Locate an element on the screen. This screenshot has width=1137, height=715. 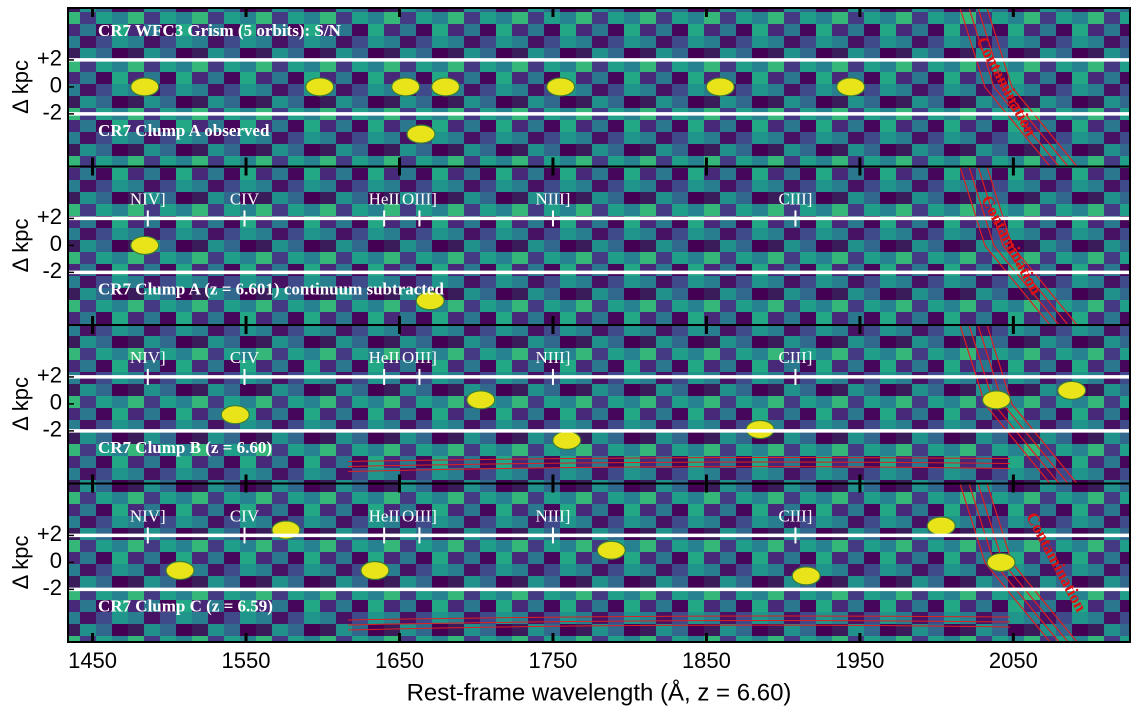
x-axis-label: Rest-frame wavelength (Å, z = 6.60) is located at coordinates (599, 692).